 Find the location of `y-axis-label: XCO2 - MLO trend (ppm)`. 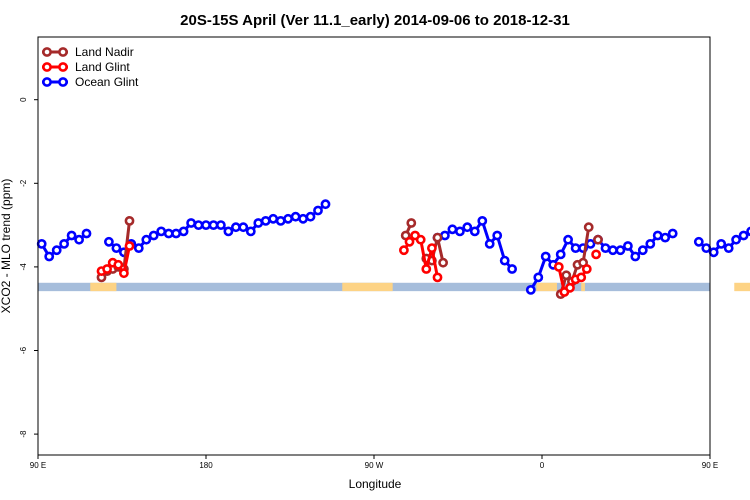

y-axis-label: XCO2 - MLO trend (ppm) is located at coordinates (6, 246).